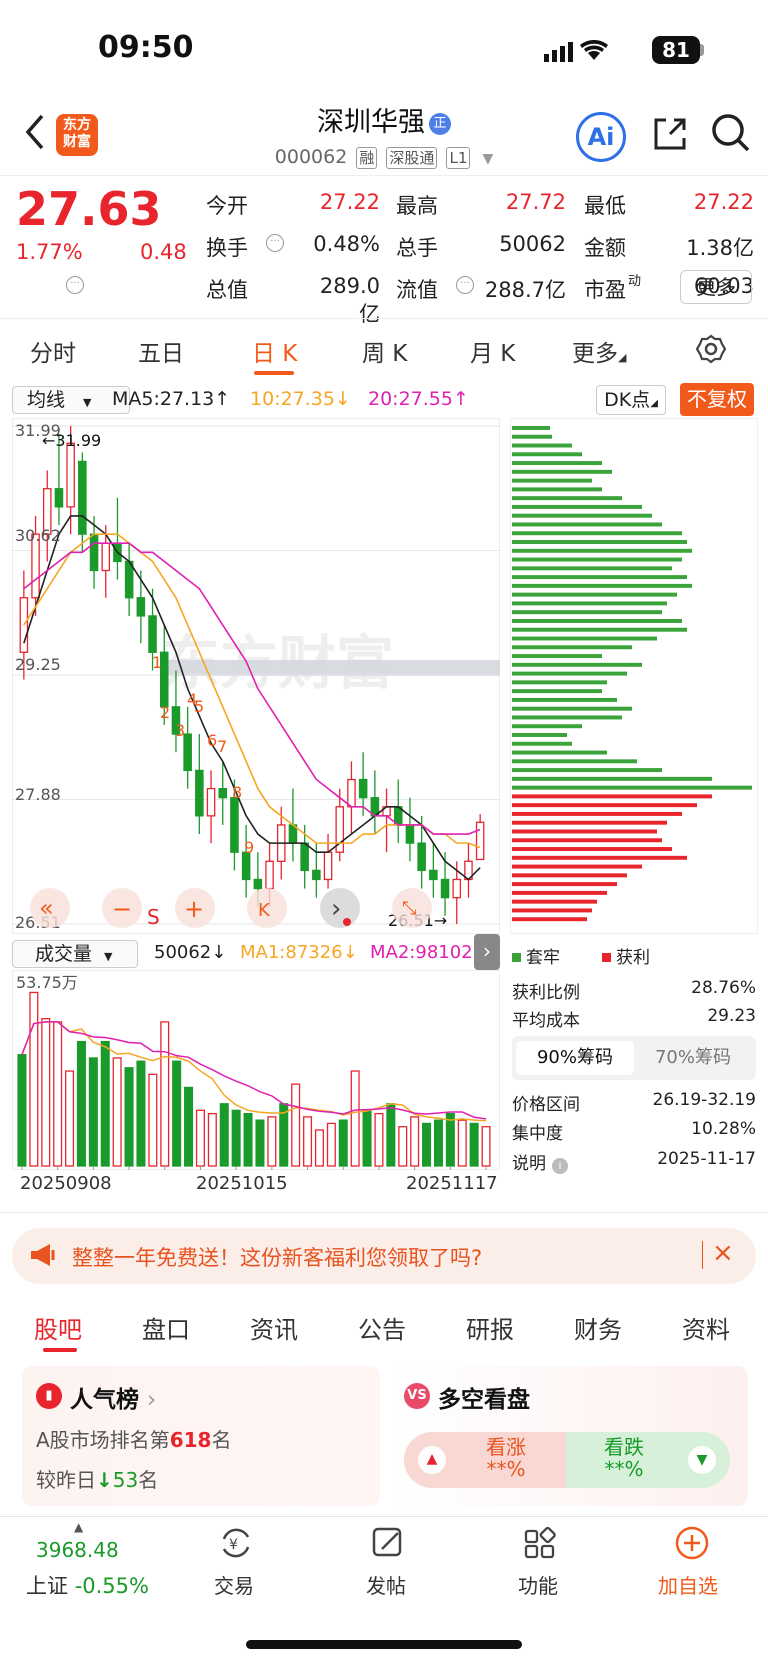  What do you see at coordinates (87, 1586) in the screenshot?
I see `index-quote: 上证 -0.55%` at bounding box center [87, 1586].